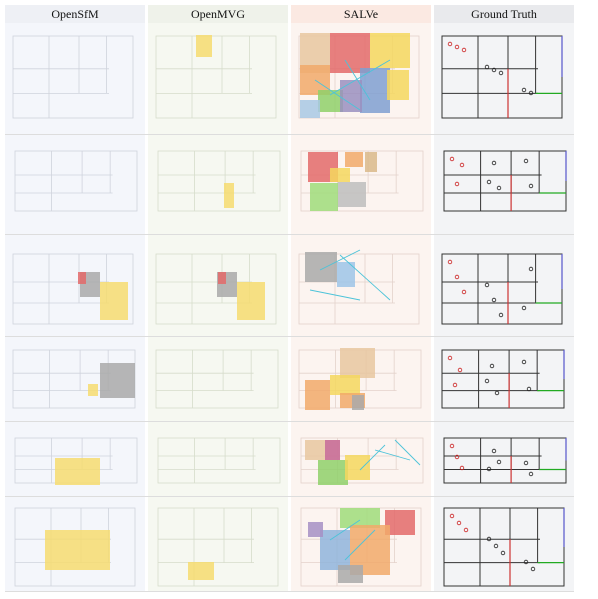 This screenshot has width=598, height=599. What do you see at coordinates (218, 14) in the screenshot?
I see `column-header: OpenMVG` at bounding box center [218, 14].